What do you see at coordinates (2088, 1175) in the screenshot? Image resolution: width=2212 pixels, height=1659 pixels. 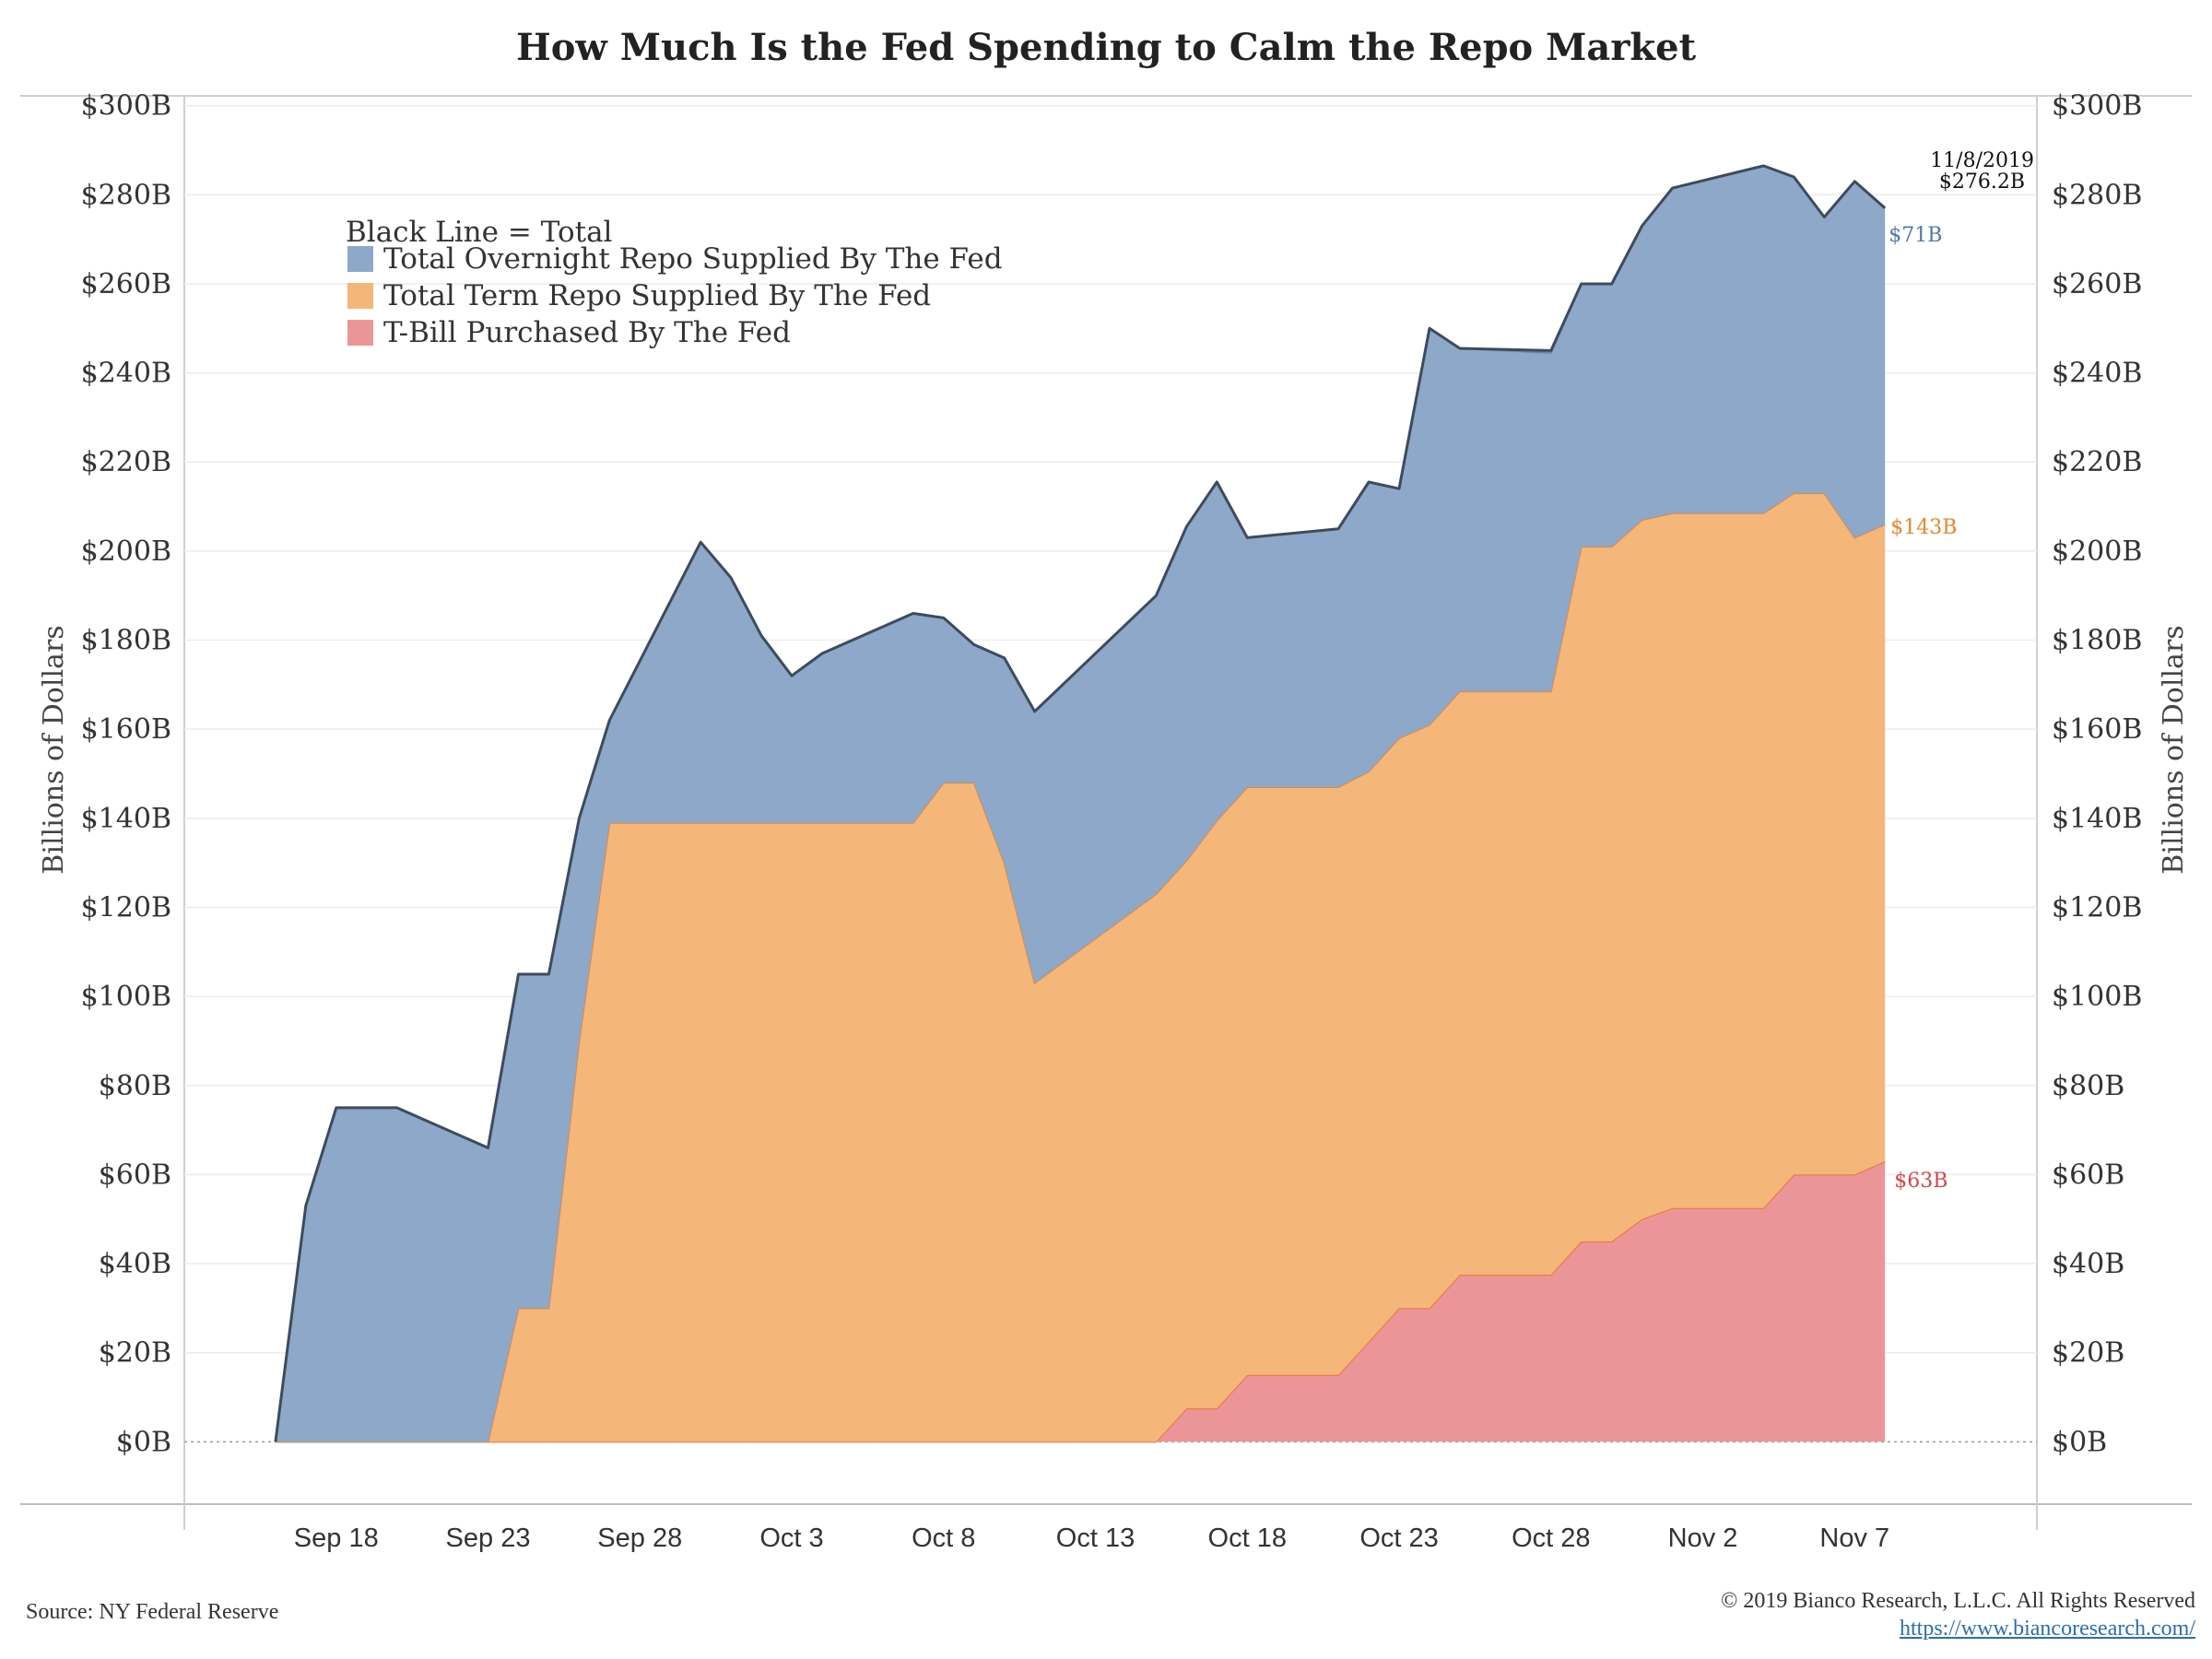 I see `y-tick-label-right: $60B` at bounding box center [2088, 1175].